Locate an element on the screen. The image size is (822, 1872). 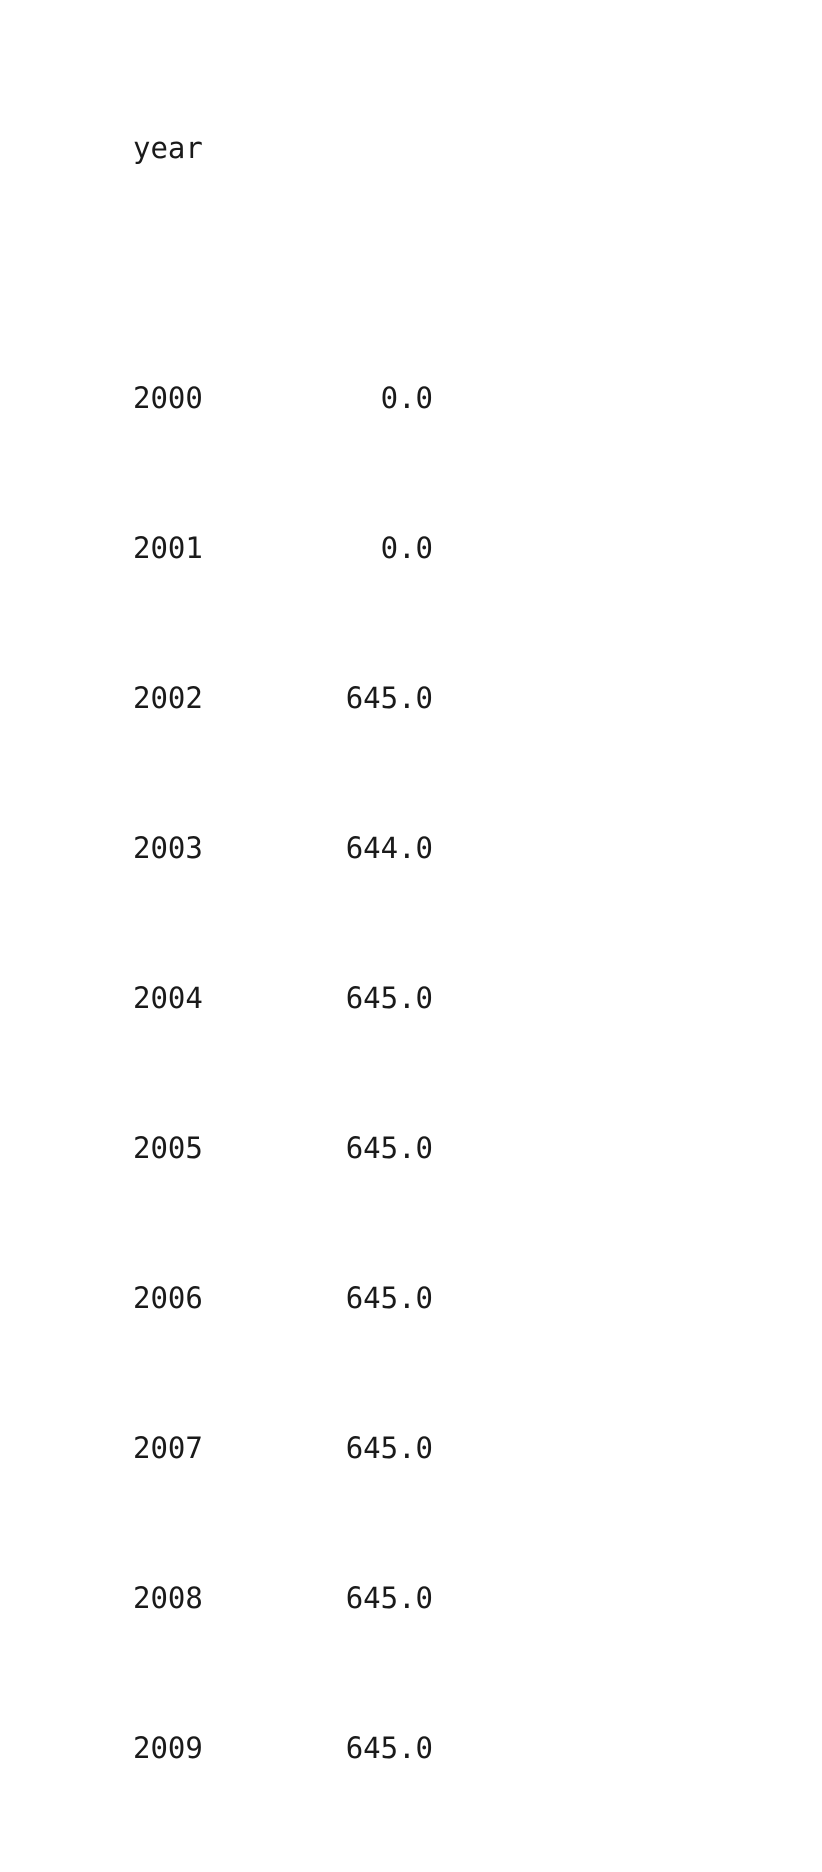
table-row: 2009 645.0 is located at coordinates (386, 1748).